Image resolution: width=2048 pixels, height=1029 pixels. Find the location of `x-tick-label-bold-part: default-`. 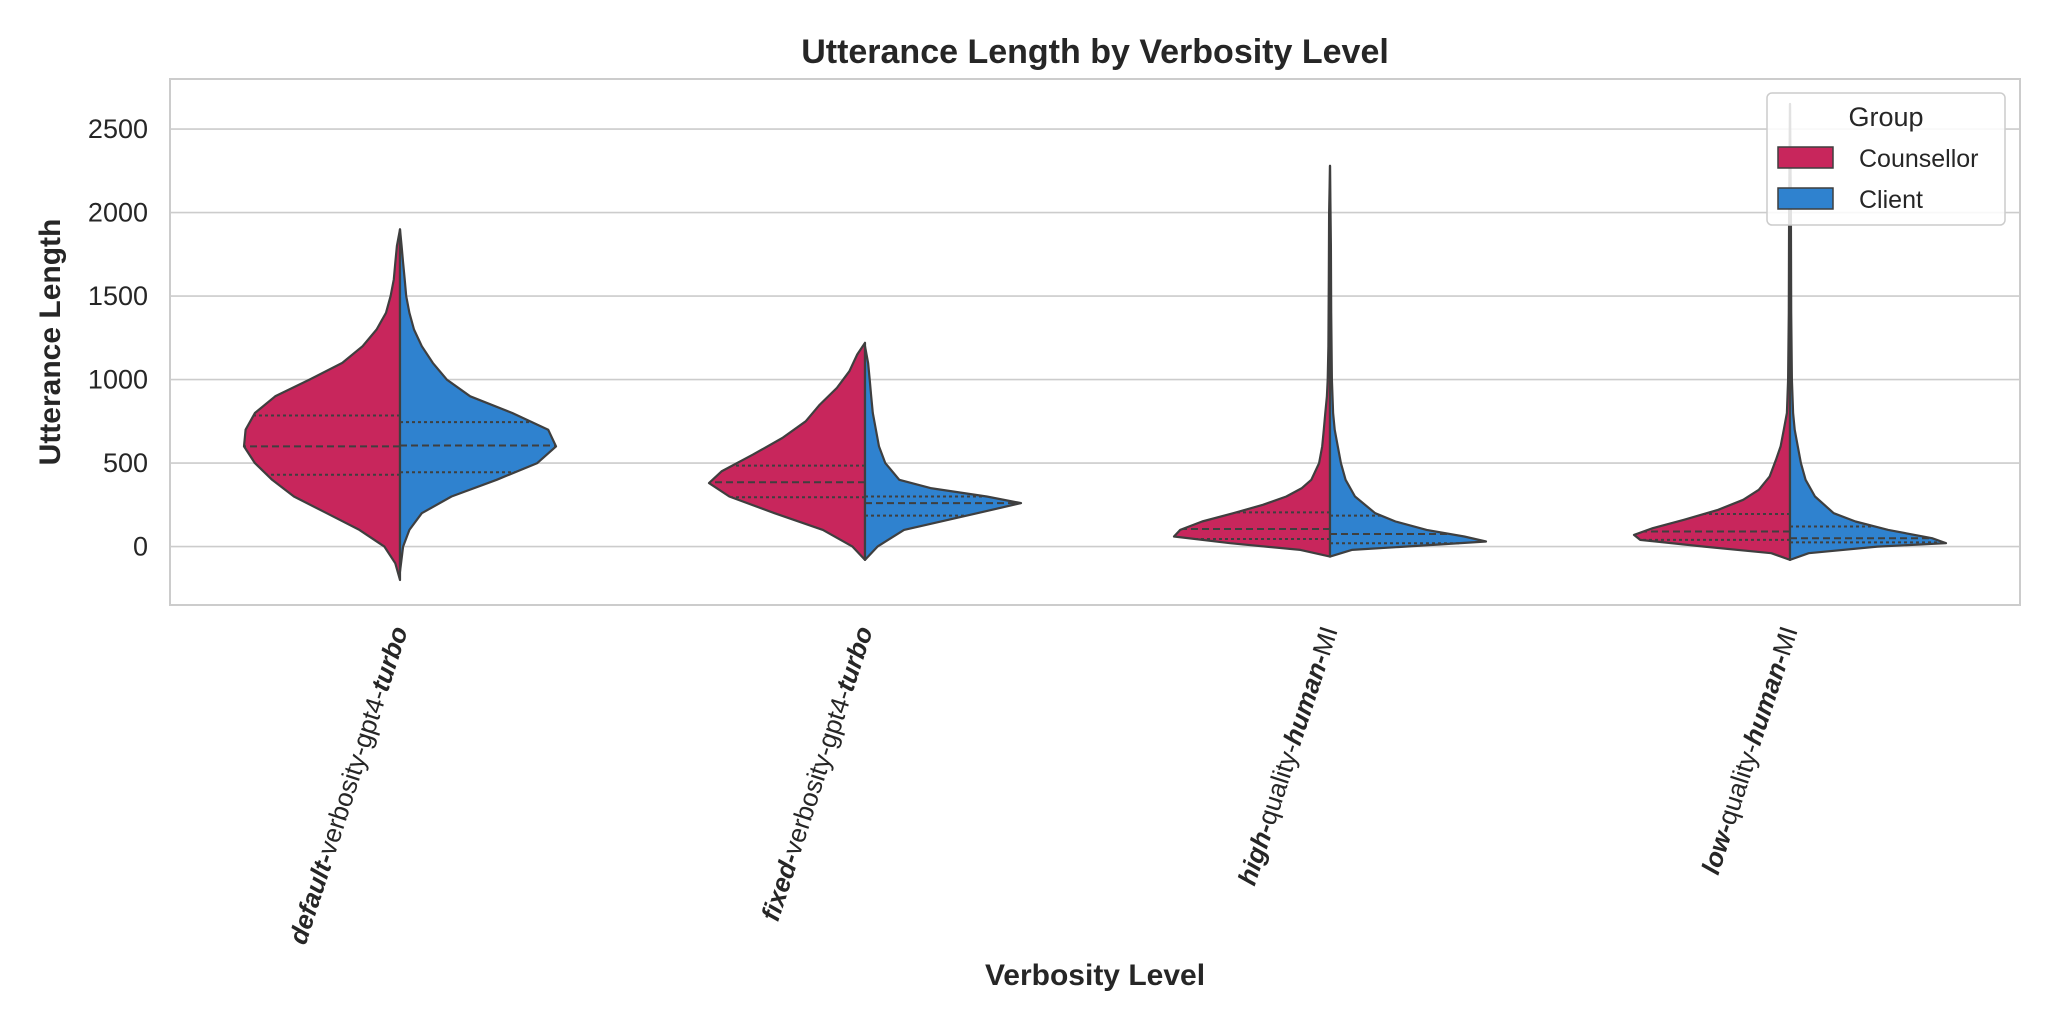

x-tick-label-bold-part: default- is located at coordinates (311, 898).